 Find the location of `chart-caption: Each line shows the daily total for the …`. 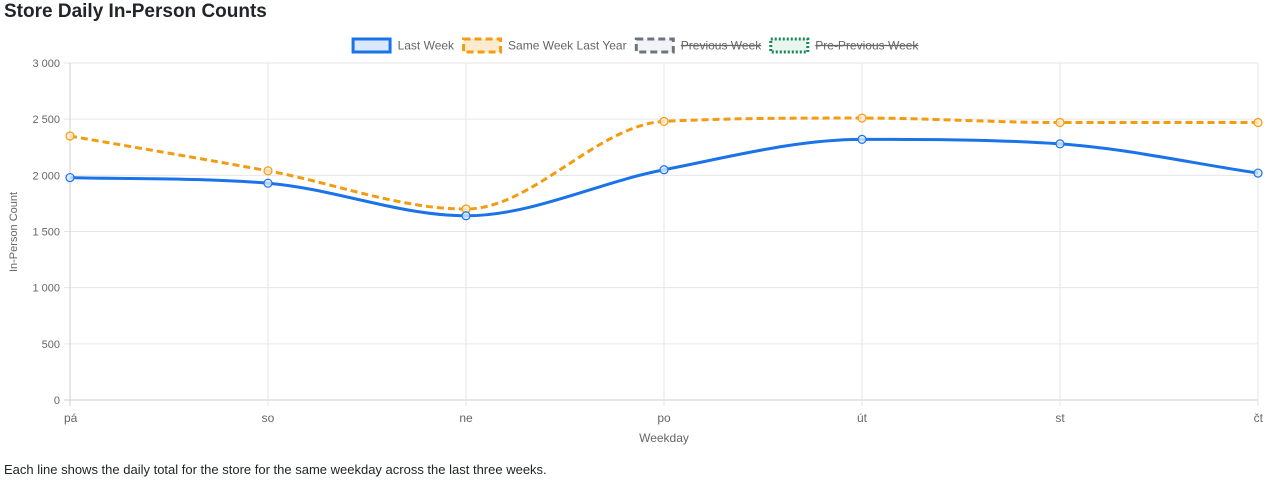

chart-caption: Each line shows the daily total for the … is located at coordinates (275, 469).